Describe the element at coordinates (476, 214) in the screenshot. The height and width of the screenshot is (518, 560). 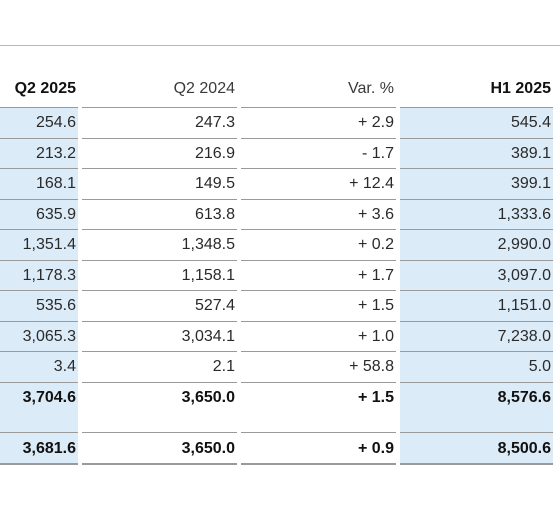
I see `cell-h1-2025: 1,333.6` at that location.